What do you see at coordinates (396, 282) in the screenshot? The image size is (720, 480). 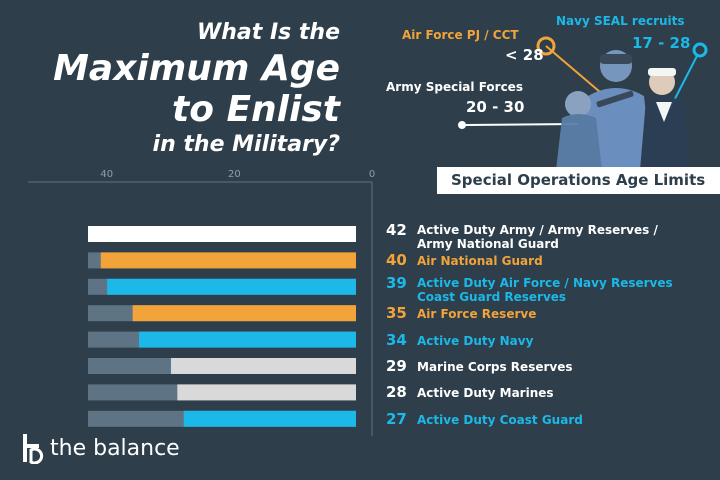 I see `bar-value-label: 39` at bounding box center [396, 282].